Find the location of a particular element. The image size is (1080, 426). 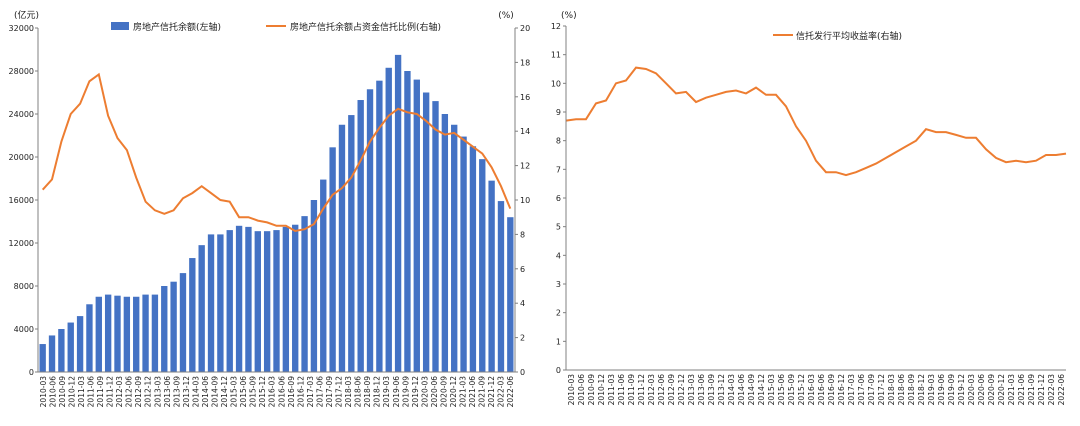

x-tick-label: 2014-12 is located at coordinates (224, 392).